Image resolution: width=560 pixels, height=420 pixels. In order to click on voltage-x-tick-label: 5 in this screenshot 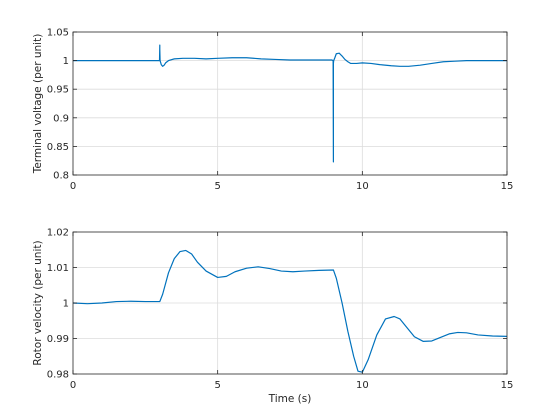, I will do `click(217, 186)`.